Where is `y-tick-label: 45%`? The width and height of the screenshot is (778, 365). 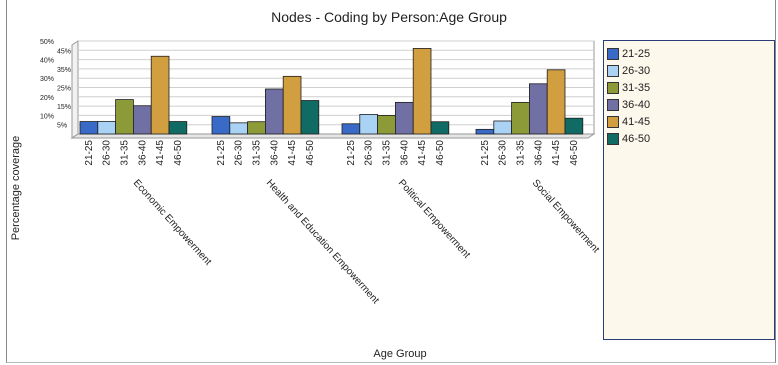 y-tick-label: 45% is located at coordinates (64, 51).